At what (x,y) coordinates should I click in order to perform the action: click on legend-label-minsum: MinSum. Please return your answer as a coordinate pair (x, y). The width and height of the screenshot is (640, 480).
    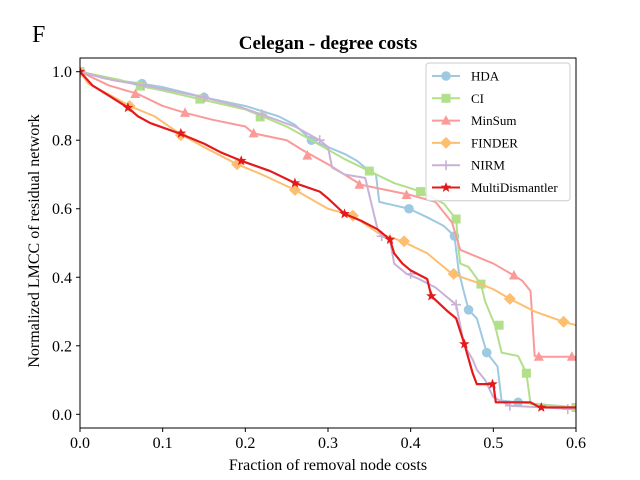
    Looking at the image, I should click on (494, 120).